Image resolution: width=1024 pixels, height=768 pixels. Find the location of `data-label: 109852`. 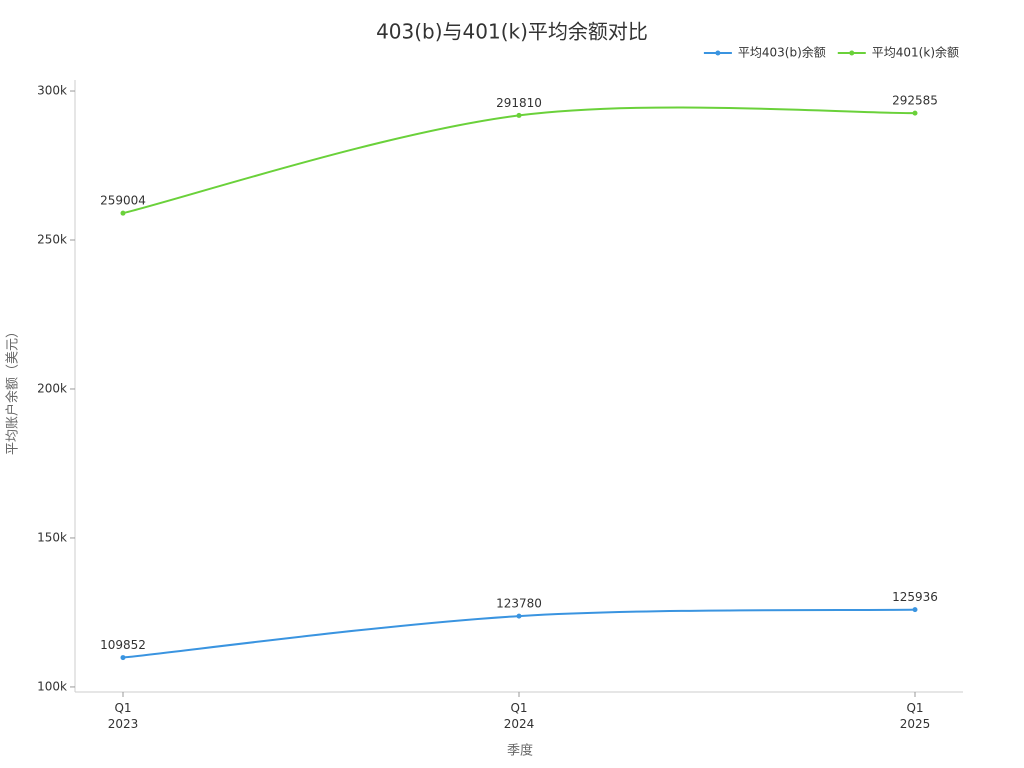

data-label: 109852 is located at coordinates (123, 645).